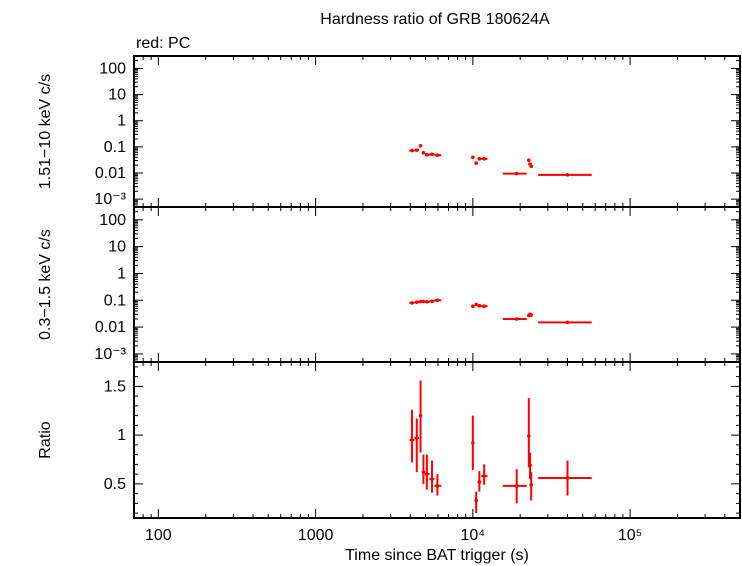 The image size is (742, 566). What do you see at coordinates (45, 284) in the screenshot?
I see `y-axis-label-2: 0.3−1.5 keV c/s` at bounding box center [45, 284].